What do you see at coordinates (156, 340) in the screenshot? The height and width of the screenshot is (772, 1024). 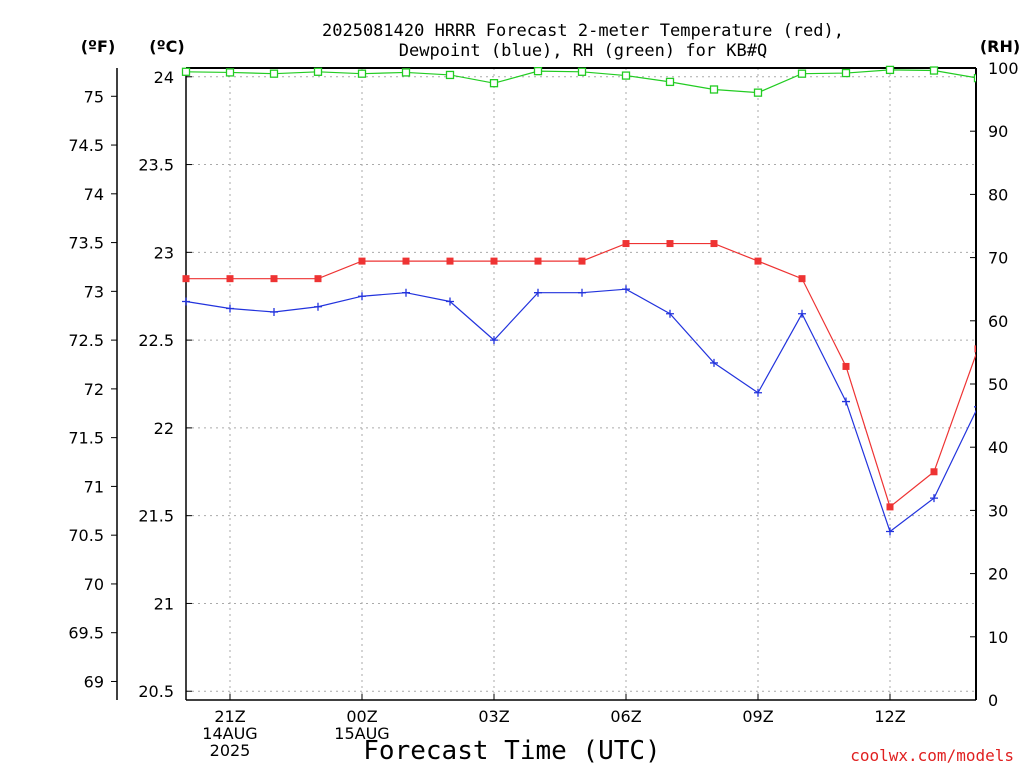 I see `y-tick-label-c: 22.5` at bounding box center [156, 340].